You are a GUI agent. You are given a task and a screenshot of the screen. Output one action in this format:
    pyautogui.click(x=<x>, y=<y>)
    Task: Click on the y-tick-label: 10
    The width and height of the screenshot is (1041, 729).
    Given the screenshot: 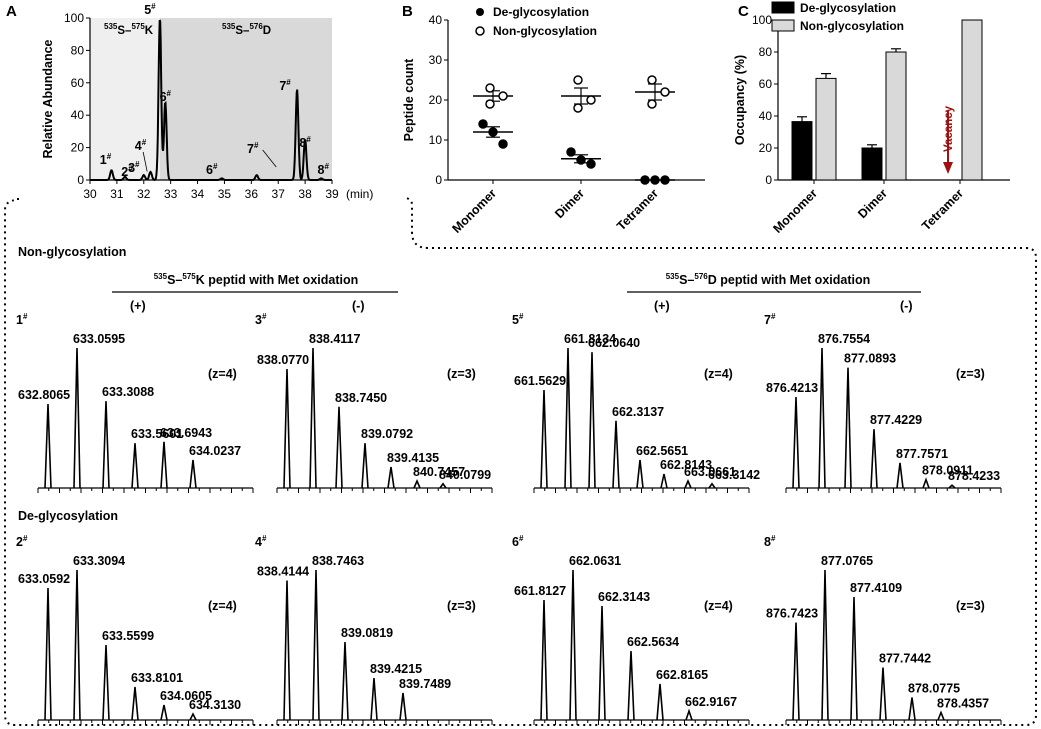 What is the action you would take?
    pyautogui.click(x=436, y=140)
    